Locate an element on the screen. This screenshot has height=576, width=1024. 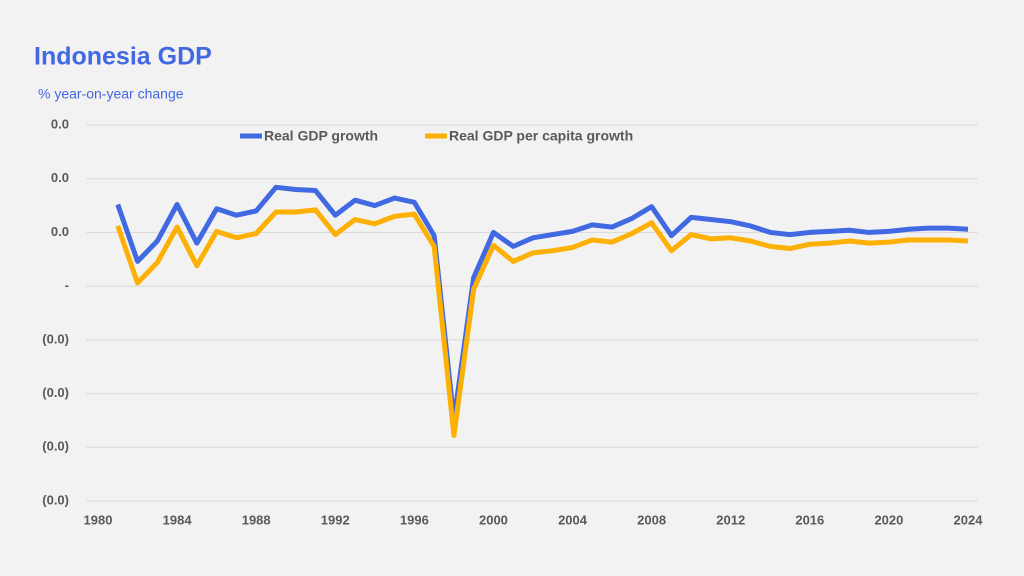
chart-subtitle: % year-on-year change is located at coordinates (111, 94).